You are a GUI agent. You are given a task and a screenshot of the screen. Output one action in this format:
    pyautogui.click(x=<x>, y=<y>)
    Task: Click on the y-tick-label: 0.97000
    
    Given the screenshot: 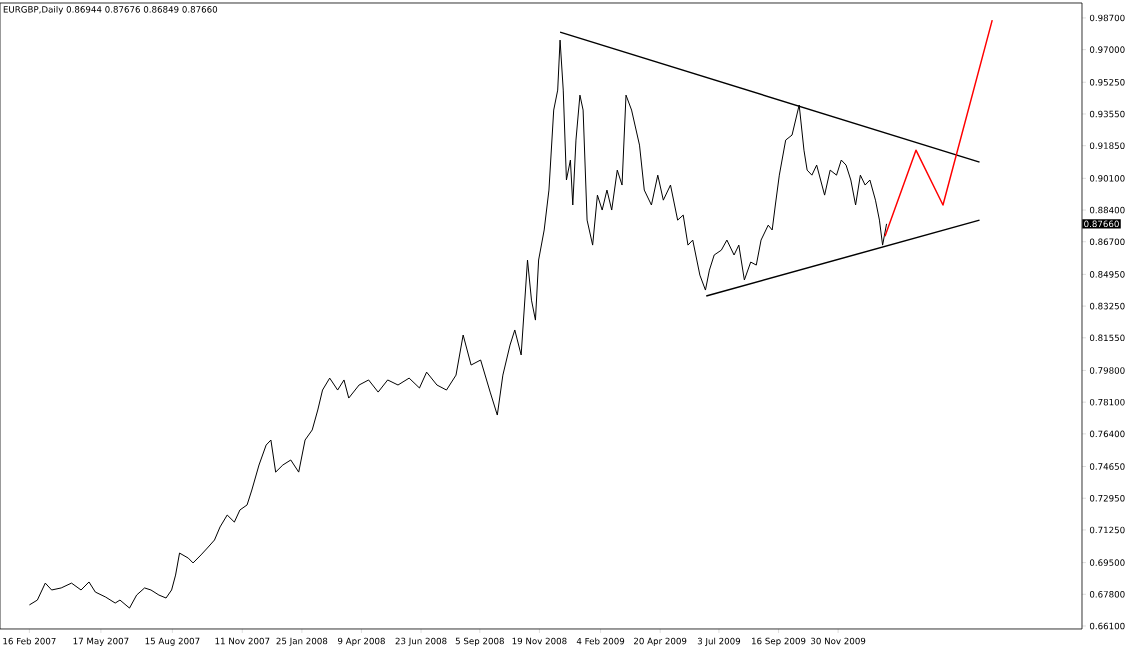 What is the action you would take?
    pyautogui.click(x=1107, y=49)
    